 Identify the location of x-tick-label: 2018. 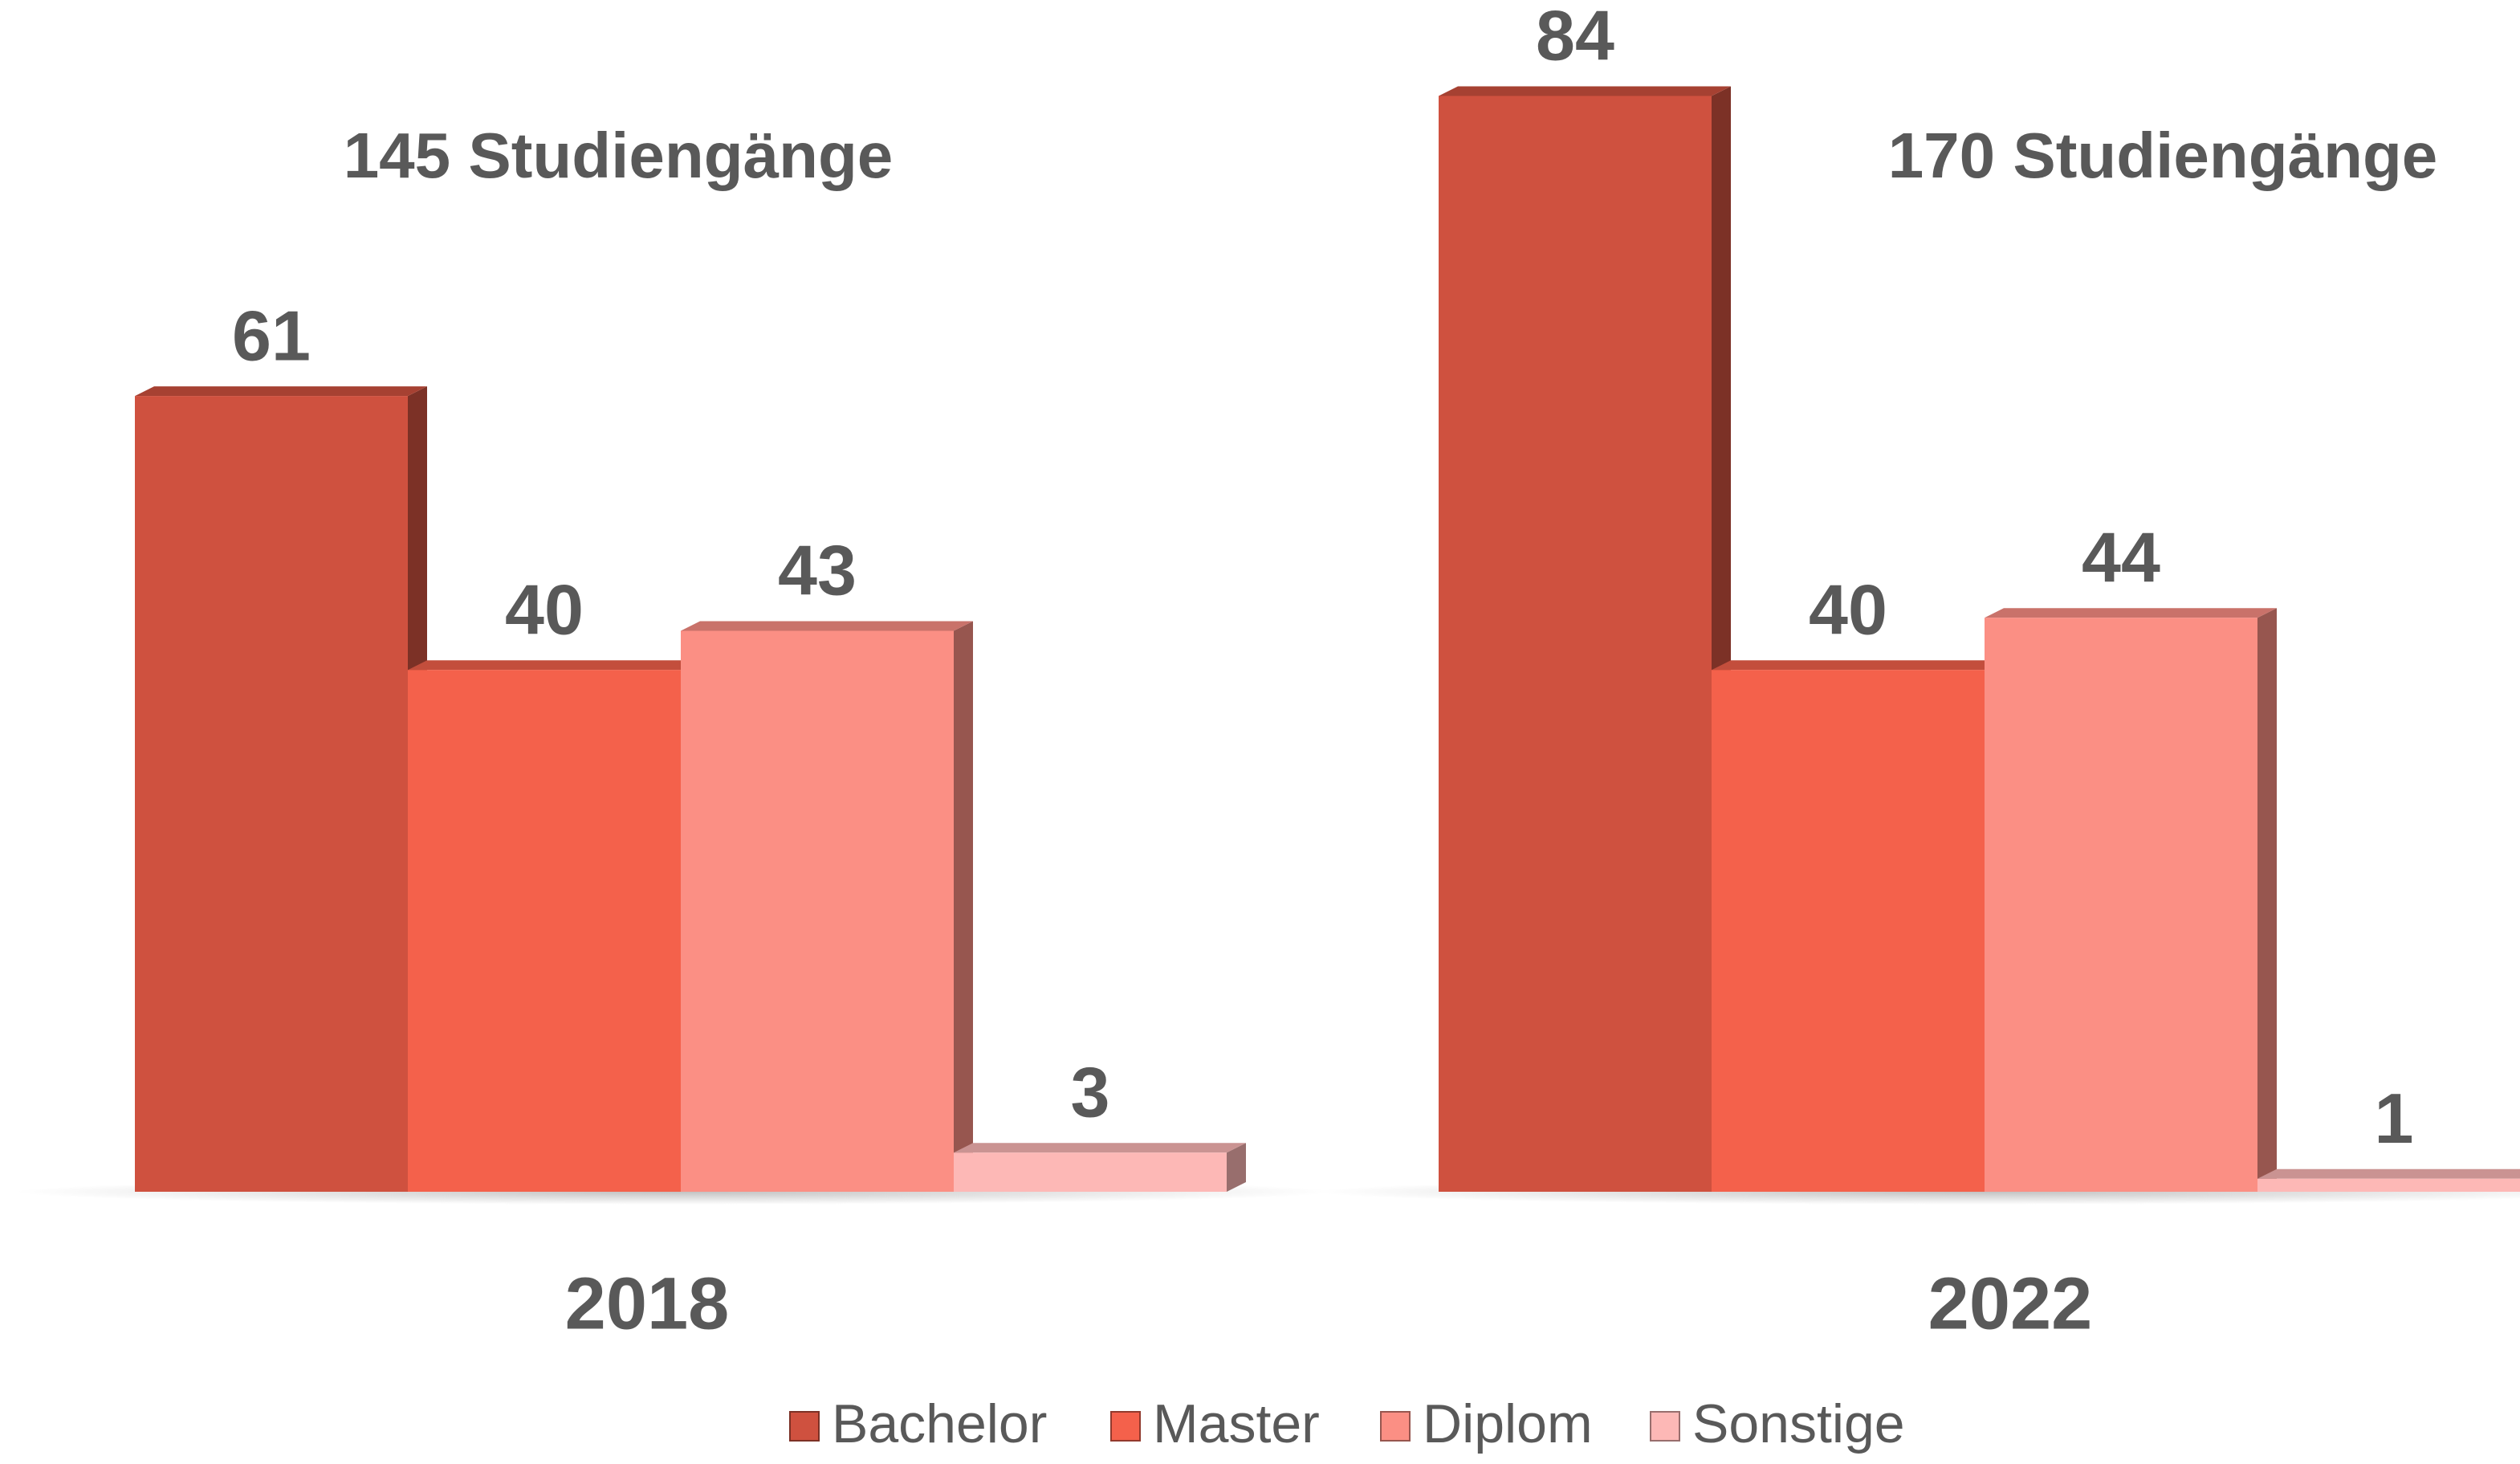
(647, 1303).